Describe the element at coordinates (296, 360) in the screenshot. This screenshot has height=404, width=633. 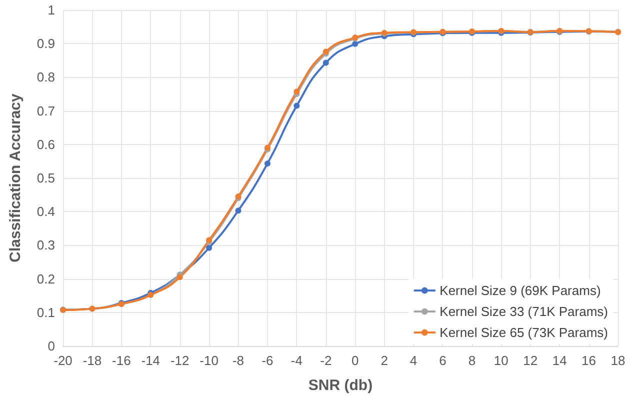
I see `x-tick-label: -4` at that location.